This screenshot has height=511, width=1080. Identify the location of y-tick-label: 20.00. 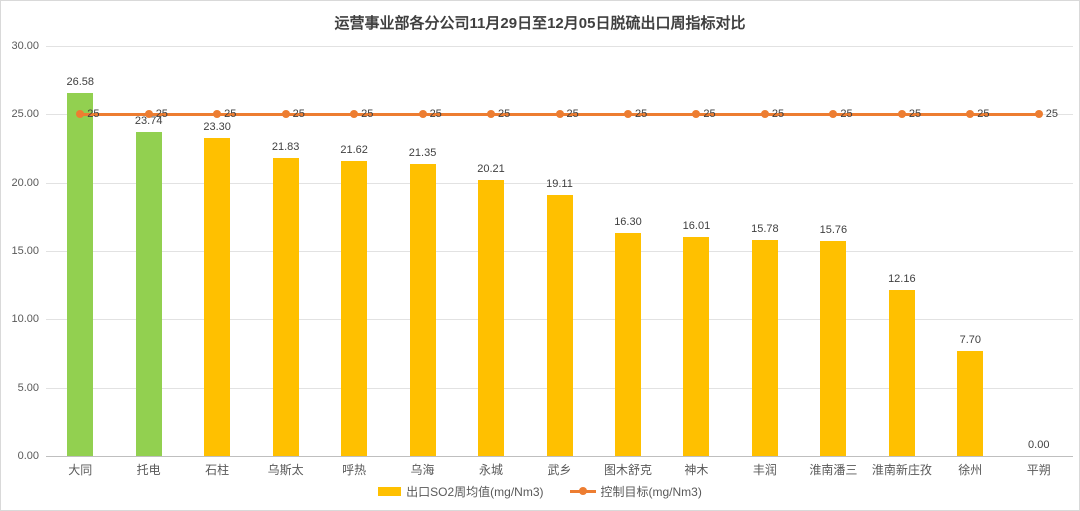
(25, 182).